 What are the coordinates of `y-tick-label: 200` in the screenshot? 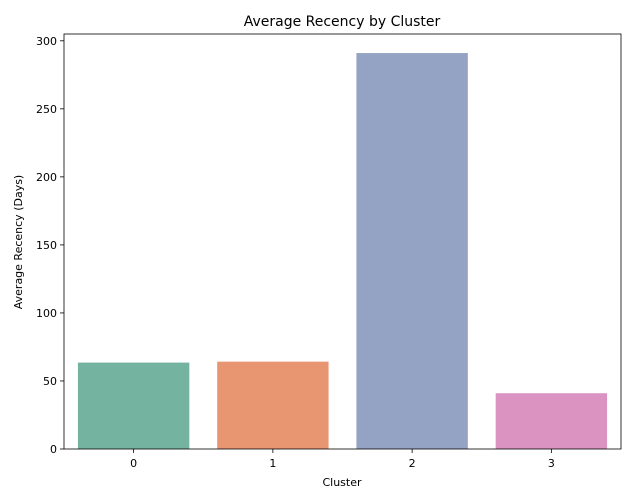 It's located at (46, 177).